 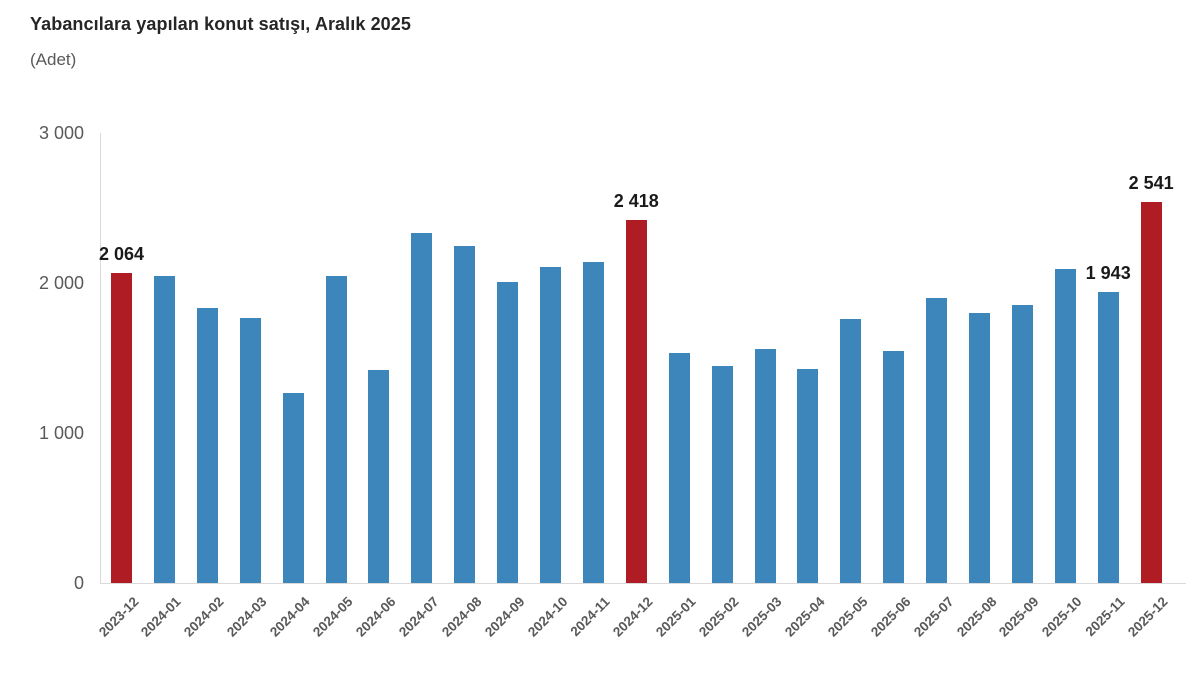 What do you see at coordinates (1108, 272) in the screenshot?
I see `value-label-2025-11: 1 943` at bounding box center [1108, 272].